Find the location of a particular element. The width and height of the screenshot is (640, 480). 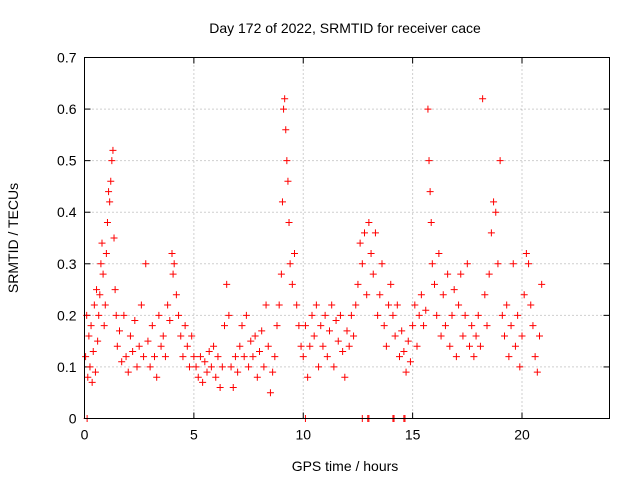

y-tick-label: 0.1 is located at coordinates (67, 367).